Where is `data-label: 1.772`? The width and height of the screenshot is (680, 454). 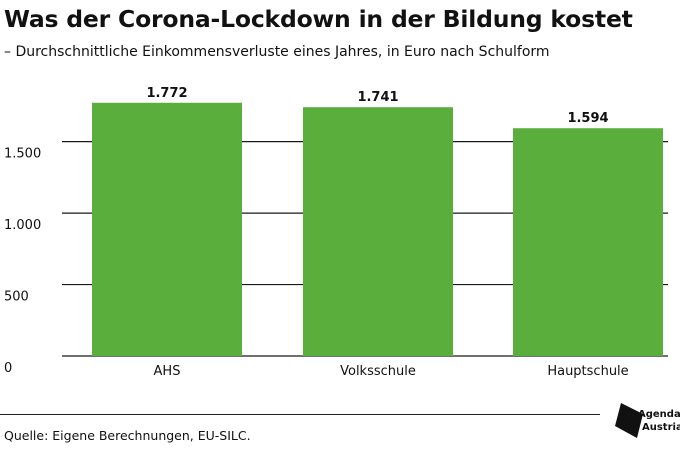 data-label: 1.772 is located at coordinates (166, 93).